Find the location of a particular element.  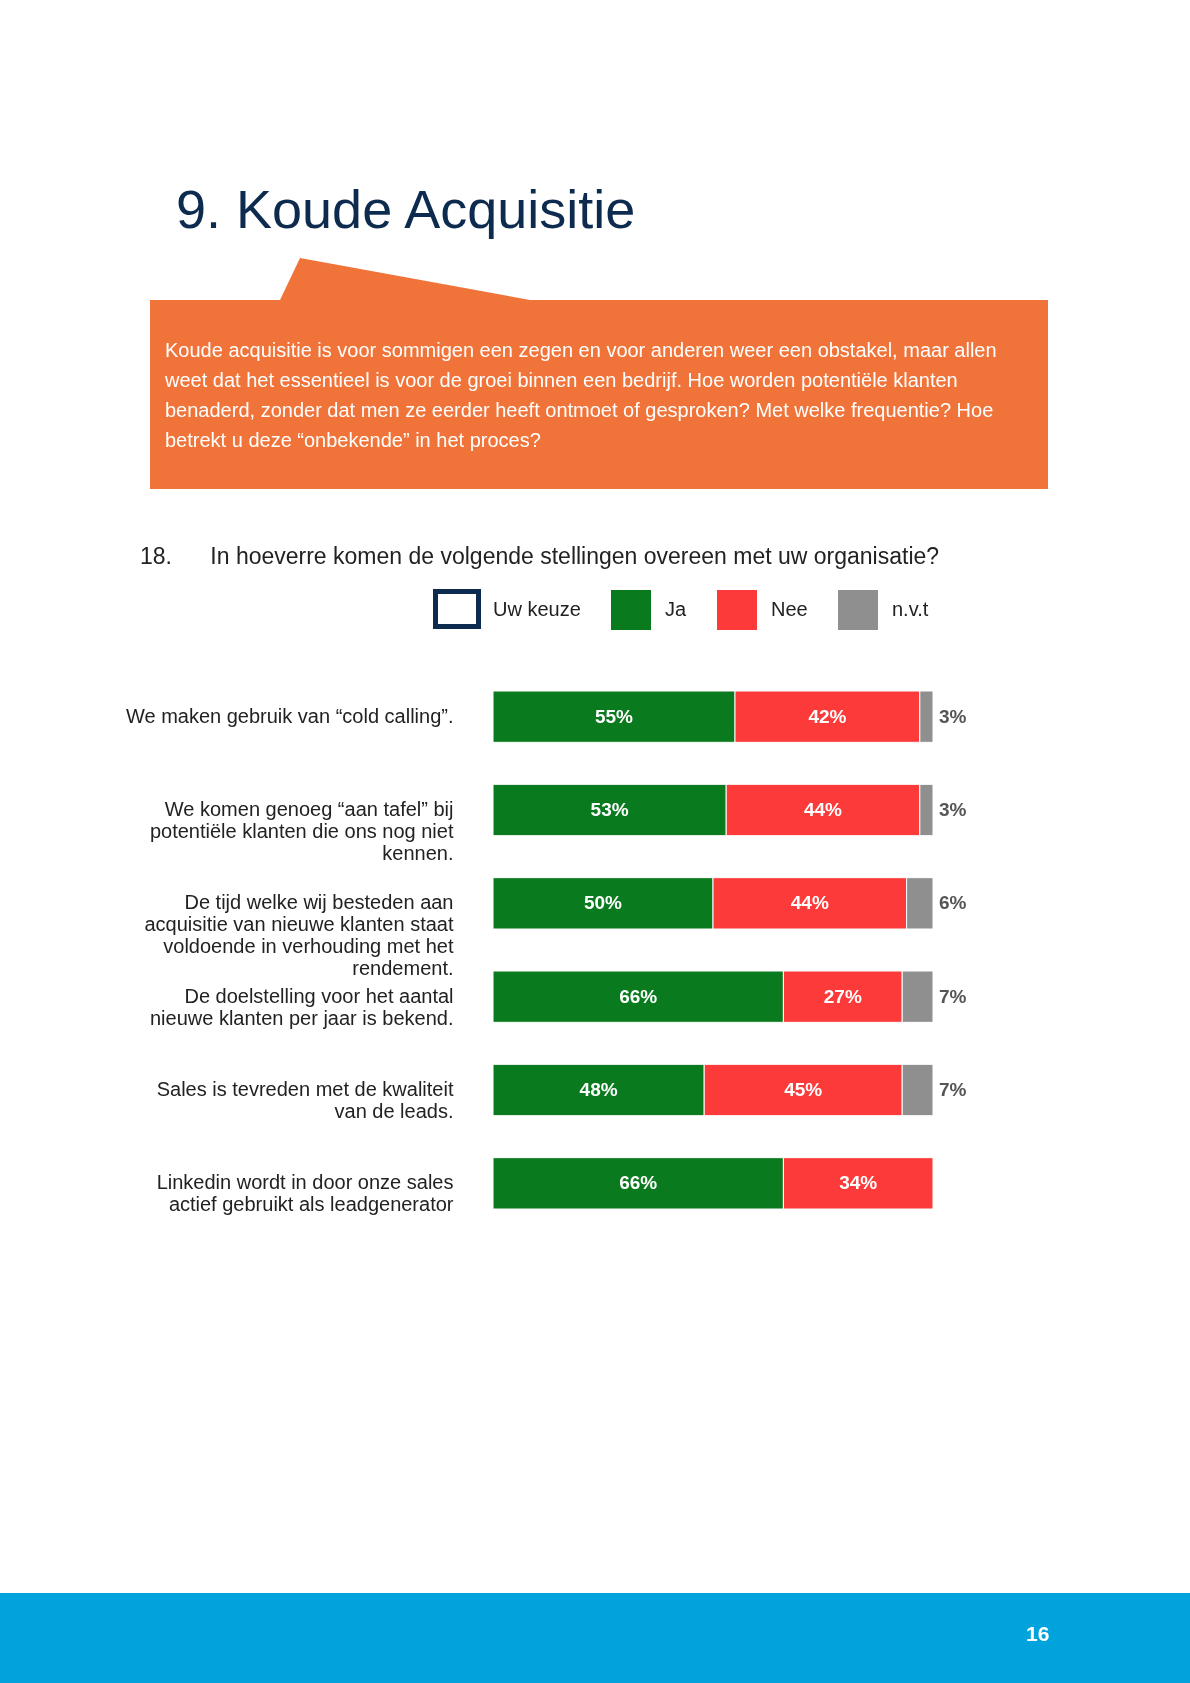

chart-title: 9. Koude Acquisitie is located at coordinates (406, 209).